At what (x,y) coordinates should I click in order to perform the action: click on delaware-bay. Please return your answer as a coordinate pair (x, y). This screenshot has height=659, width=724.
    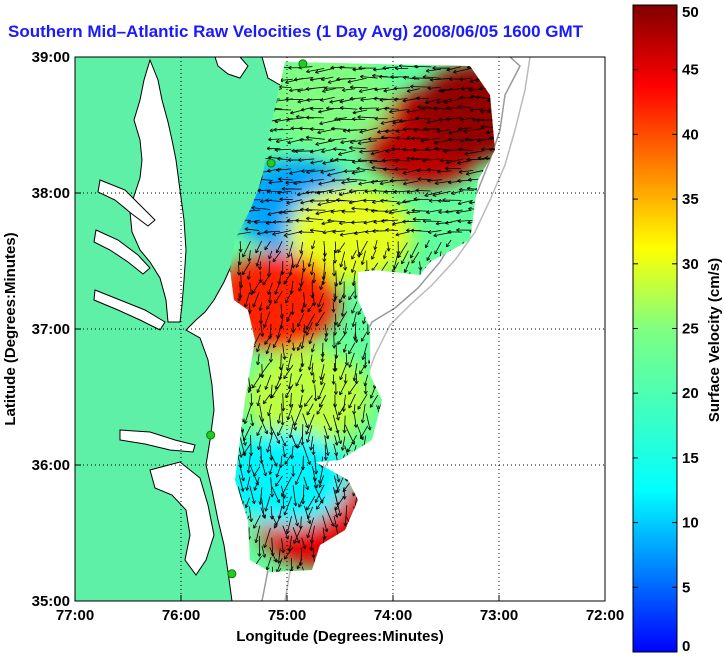
    Looking at the image, I should click on (231, 68).